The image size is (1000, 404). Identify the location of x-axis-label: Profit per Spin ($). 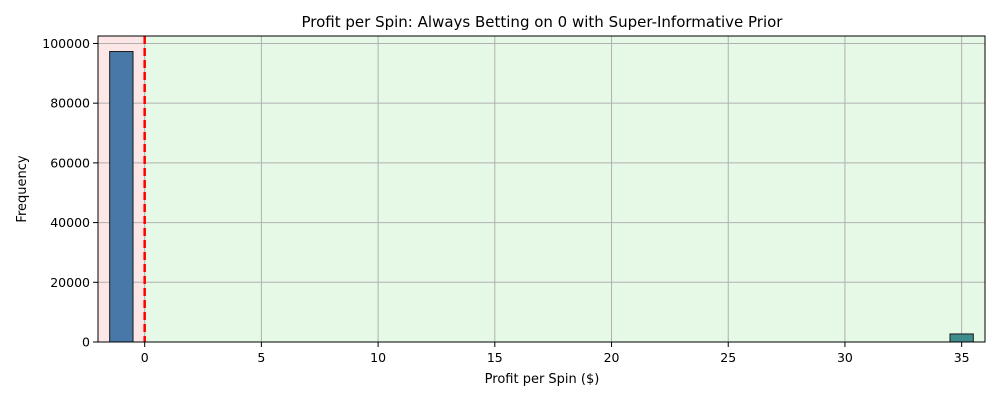
(542, 379).